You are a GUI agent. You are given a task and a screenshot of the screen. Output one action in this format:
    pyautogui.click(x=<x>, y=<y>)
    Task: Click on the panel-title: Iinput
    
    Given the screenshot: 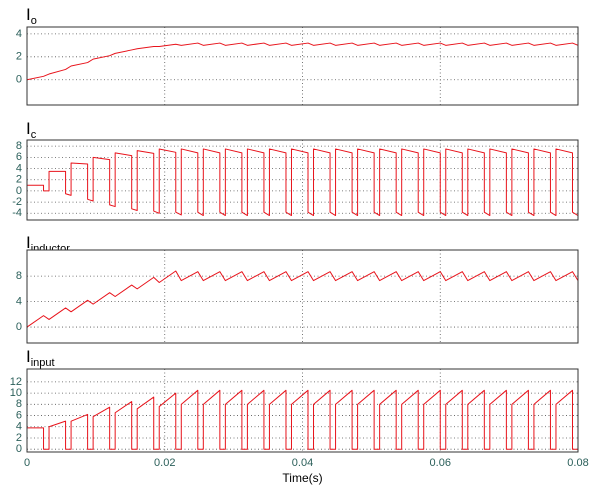 What is the action you would take?
    pyautogui.click(x=40, y=358)
    